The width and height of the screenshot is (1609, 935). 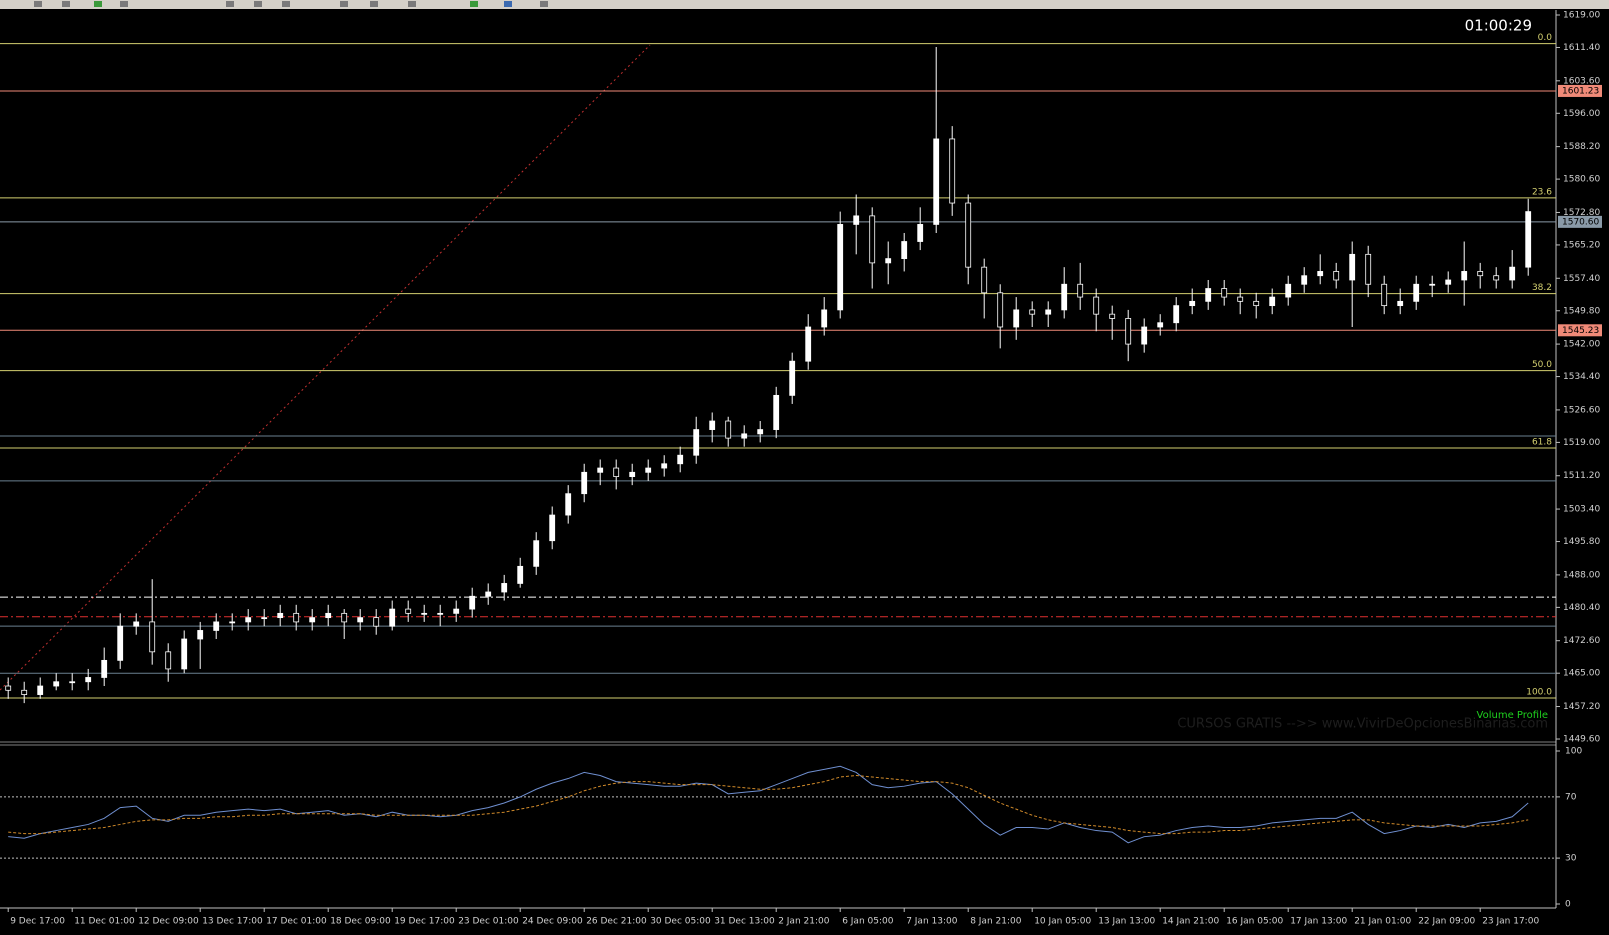 What do you see at coordinates (1542, 288) in the screenshot?
I see `fib-label: 38.2` at bounding box center [1542, 288].